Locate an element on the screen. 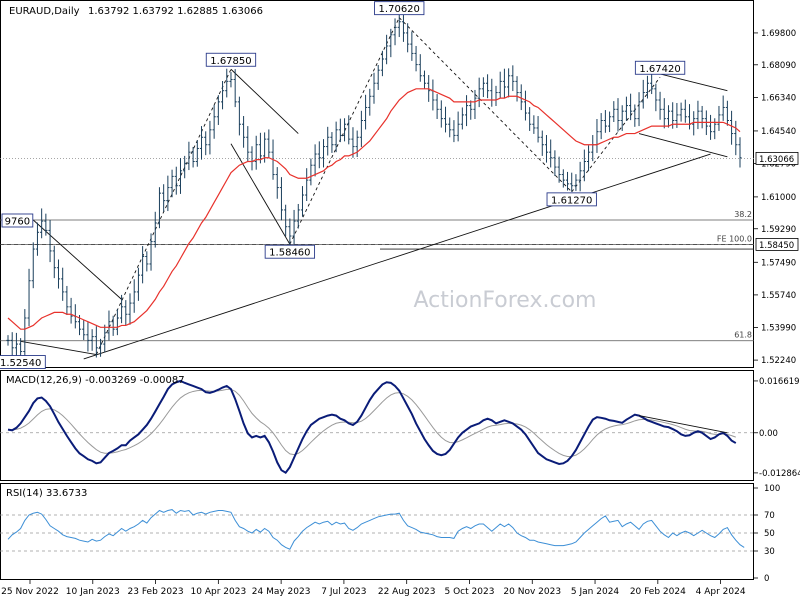 This screenshot has height=604, width=800. pivot-label: 1.67420 is located at coordinates (659, 69).